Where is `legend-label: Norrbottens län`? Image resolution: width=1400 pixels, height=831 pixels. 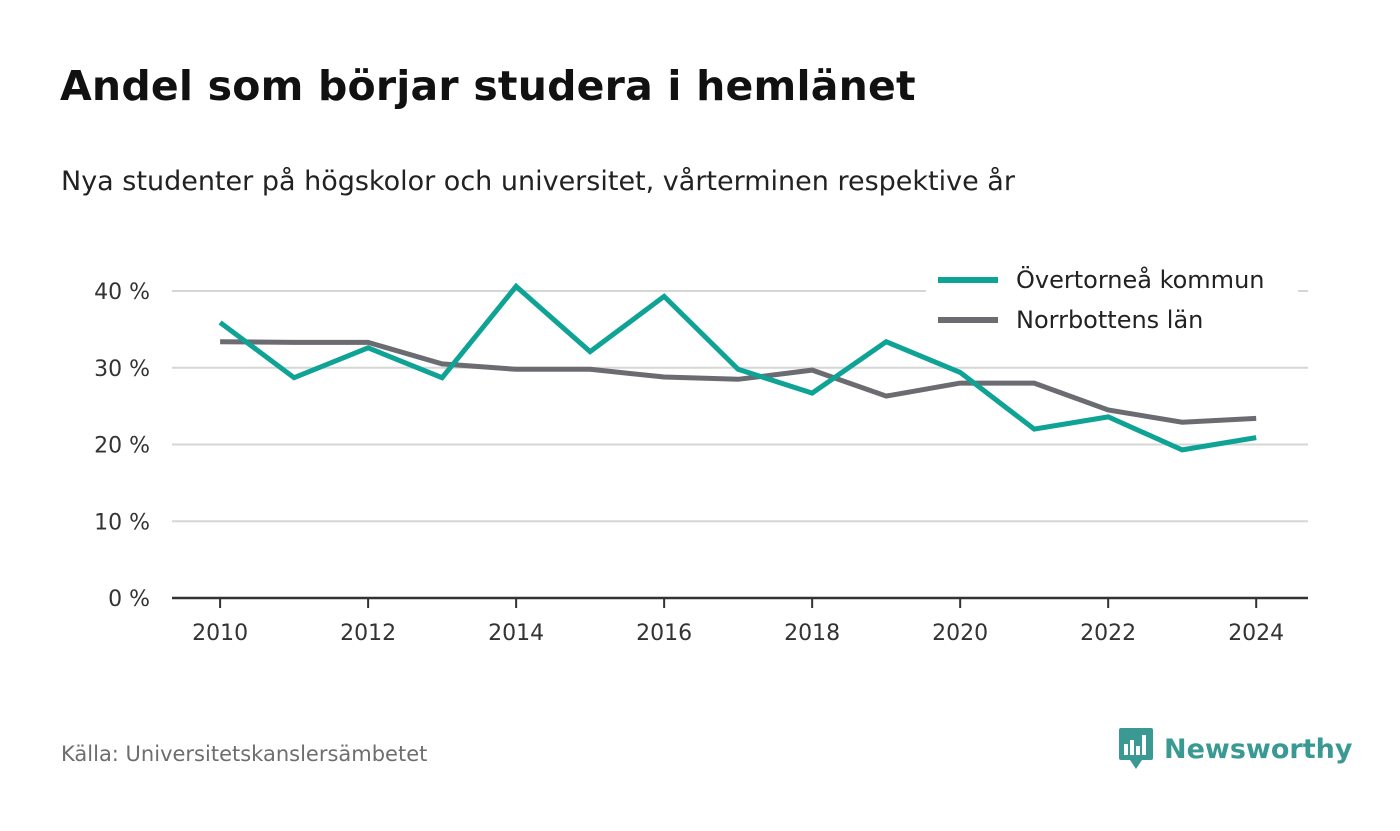 legend-label: Norrbottens län is located at coordinates (1109, 320).